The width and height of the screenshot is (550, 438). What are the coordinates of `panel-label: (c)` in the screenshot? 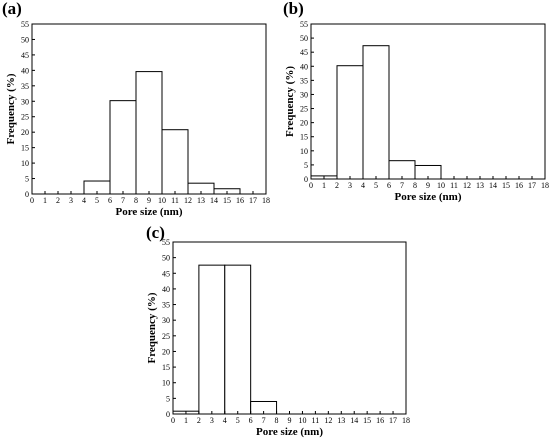 It's located at (155, 232).